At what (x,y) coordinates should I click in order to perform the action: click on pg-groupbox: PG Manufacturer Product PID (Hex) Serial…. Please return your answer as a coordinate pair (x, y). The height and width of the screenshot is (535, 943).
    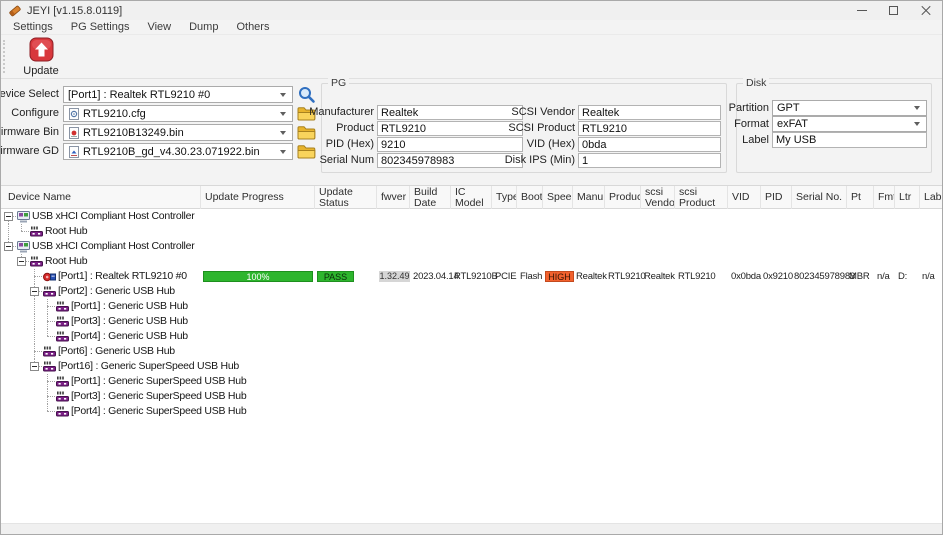
    Looking at the image, I should click on (518, 125).